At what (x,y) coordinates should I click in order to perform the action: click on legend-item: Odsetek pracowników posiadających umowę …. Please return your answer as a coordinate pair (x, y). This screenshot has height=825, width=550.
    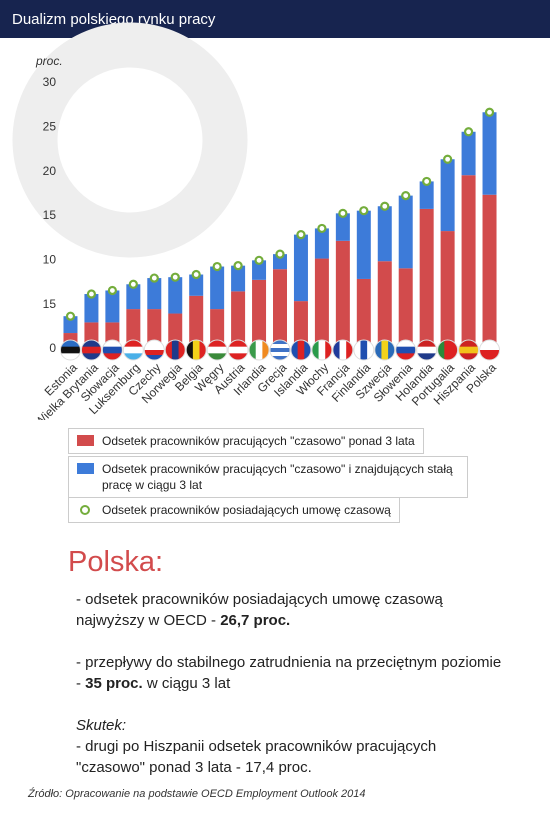
    Looking at the image, I should click on (234, 510).